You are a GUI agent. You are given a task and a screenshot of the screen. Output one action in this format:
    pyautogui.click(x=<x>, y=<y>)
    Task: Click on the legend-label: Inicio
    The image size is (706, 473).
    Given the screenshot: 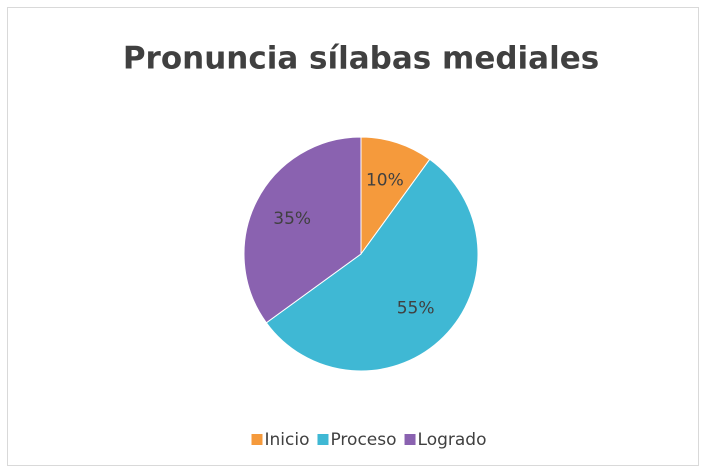 What is the action you would take?
    pyautogui.click(x=287, y=440)
    